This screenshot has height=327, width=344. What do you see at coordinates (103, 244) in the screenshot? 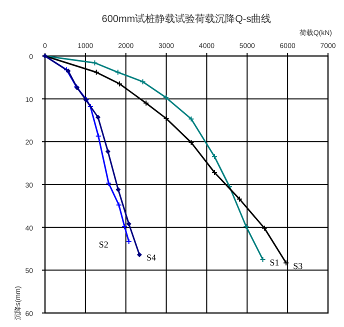
I see `text: S2` at bounding box center [103, 244].